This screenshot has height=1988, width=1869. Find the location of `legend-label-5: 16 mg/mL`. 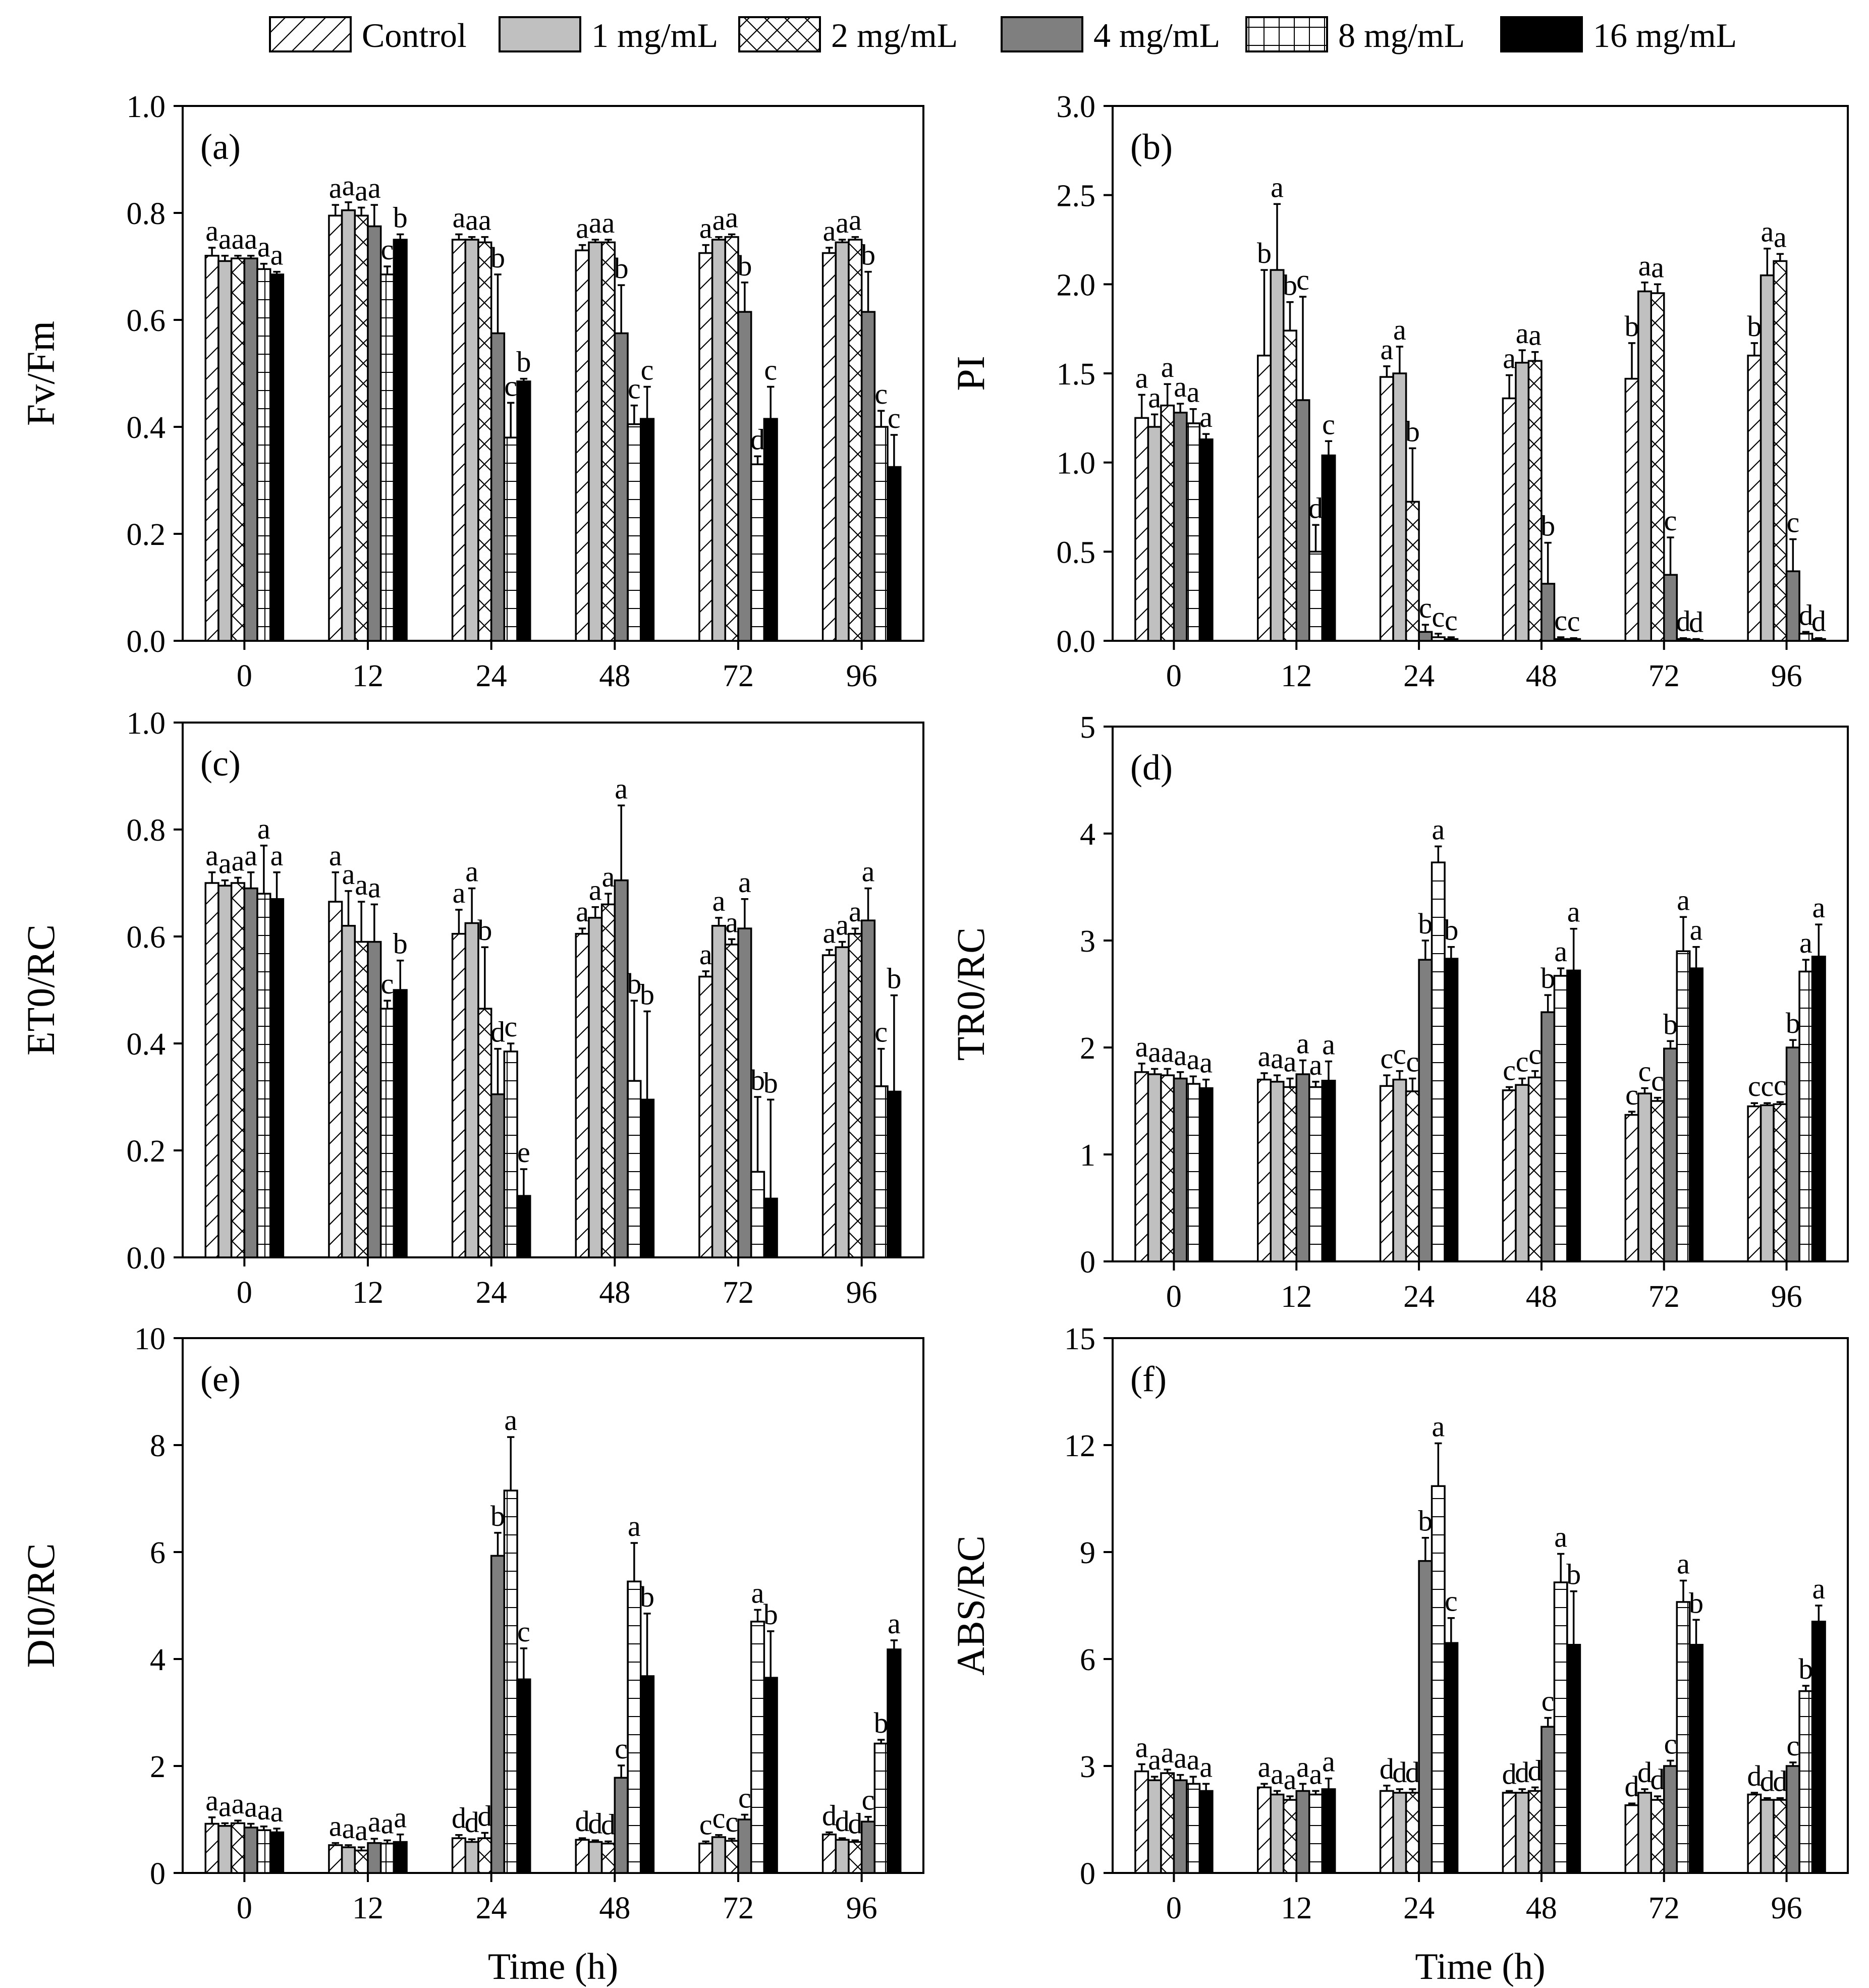

legend-label-5: 16 mg/mL is located at coordinates (1665, 35).